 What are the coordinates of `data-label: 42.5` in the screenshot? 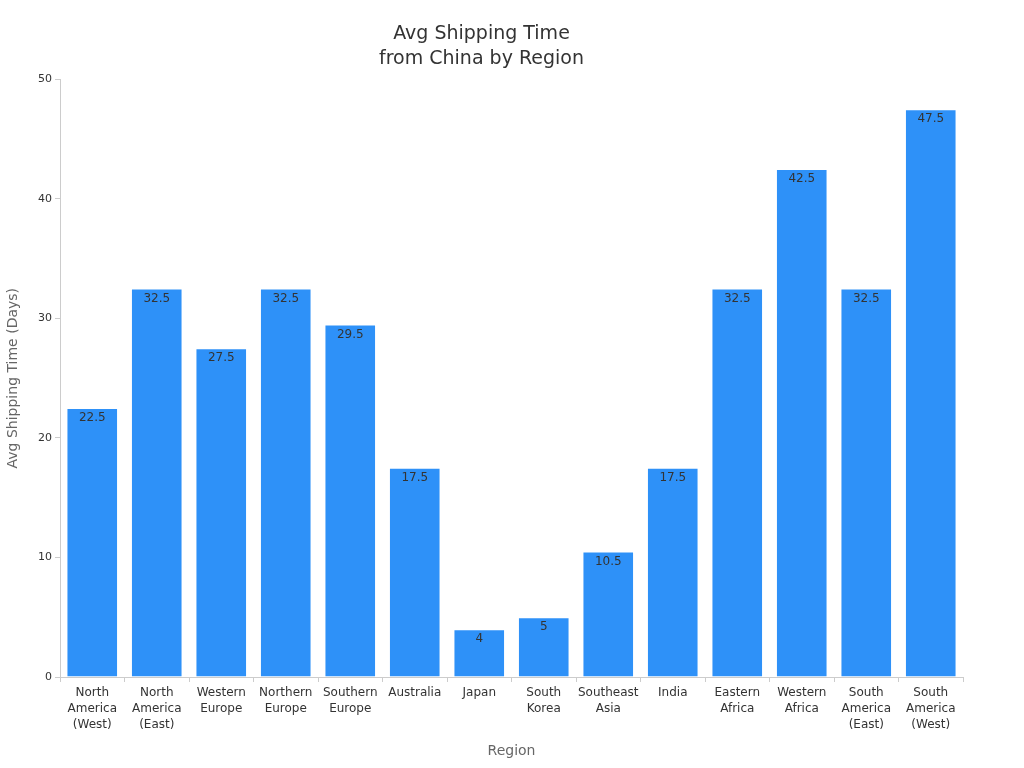 It's located at (802, 178).